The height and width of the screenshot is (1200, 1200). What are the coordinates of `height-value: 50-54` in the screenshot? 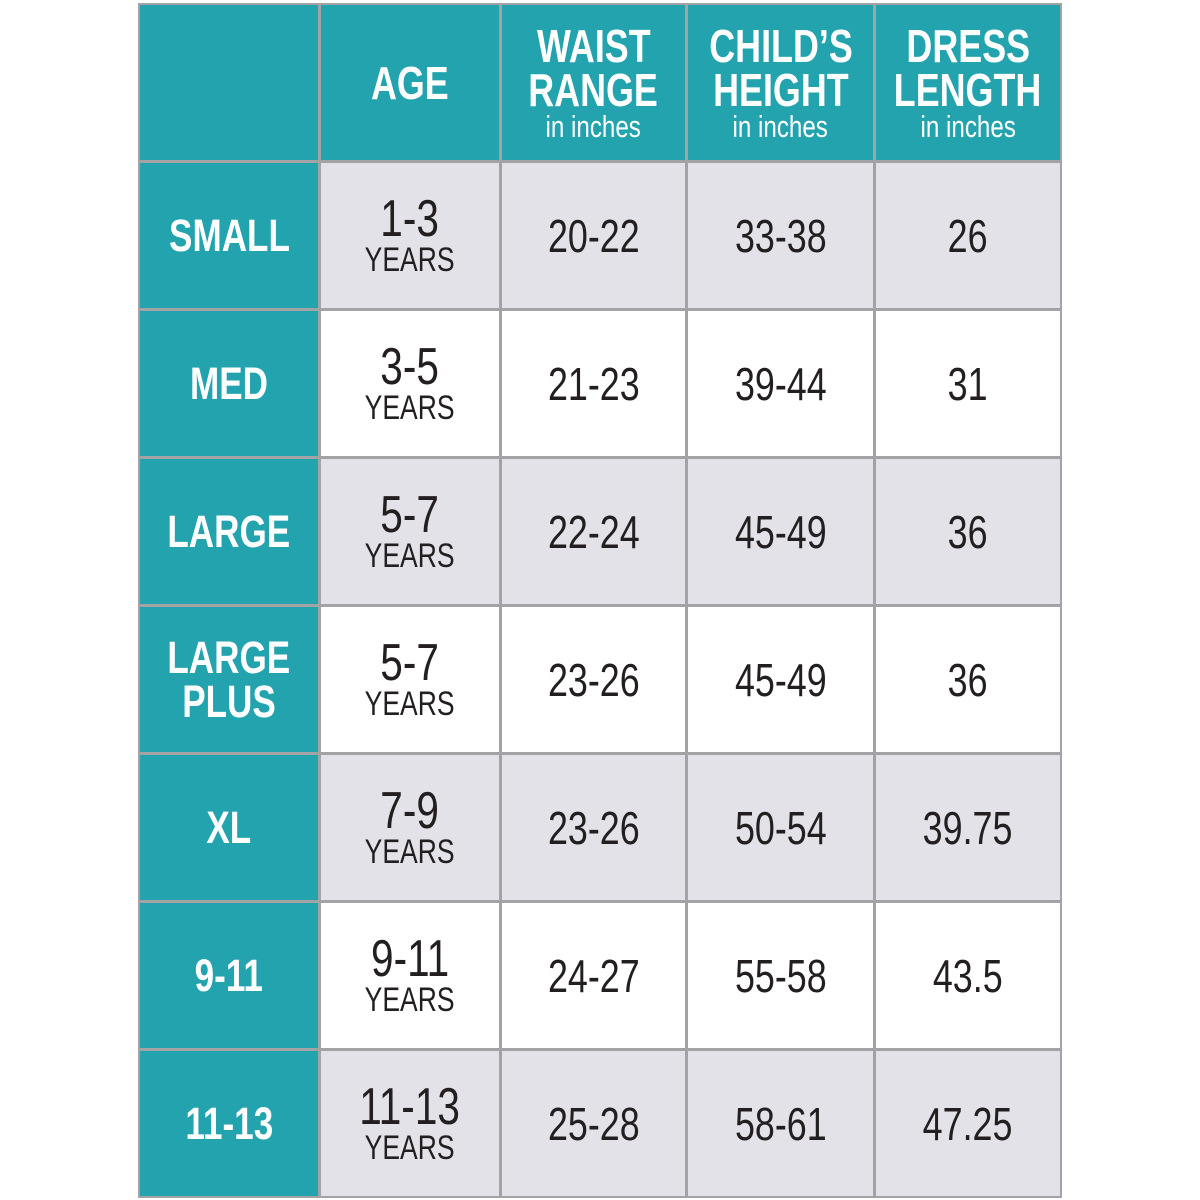 It's located at (780, 827).